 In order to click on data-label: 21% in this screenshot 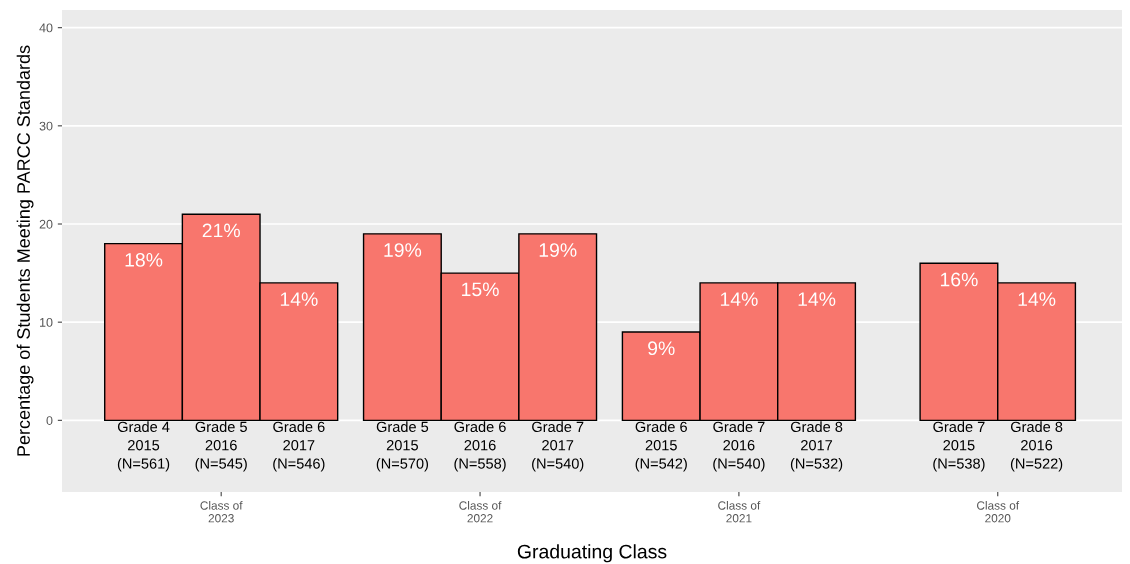, I will do `click(221, 230)`.